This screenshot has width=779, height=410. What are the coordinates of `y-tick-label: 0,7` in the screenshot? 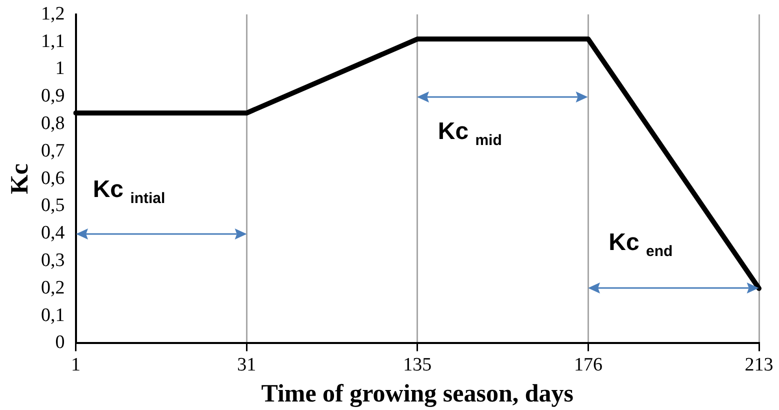 It's located at (53, 151).